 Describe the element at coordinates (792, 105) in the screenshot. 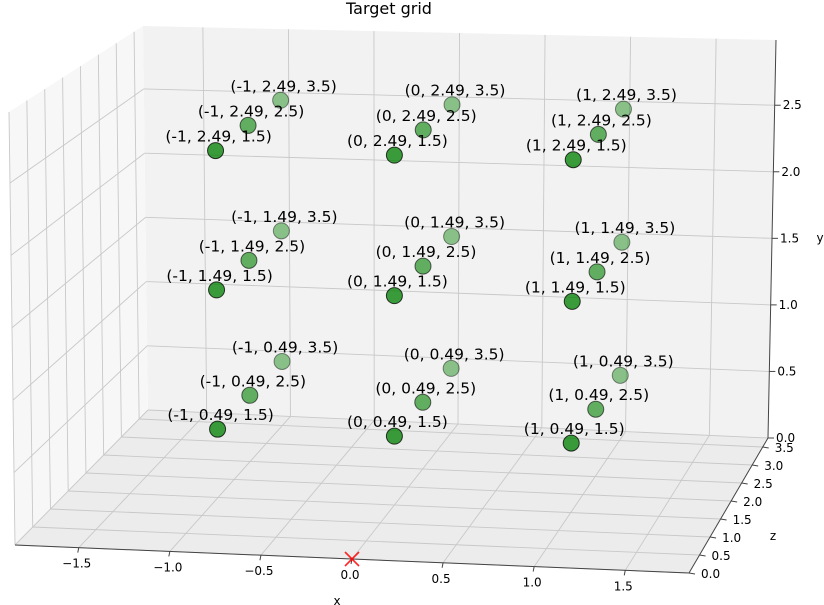

I see `y-tick-label: 2.5` at that location.